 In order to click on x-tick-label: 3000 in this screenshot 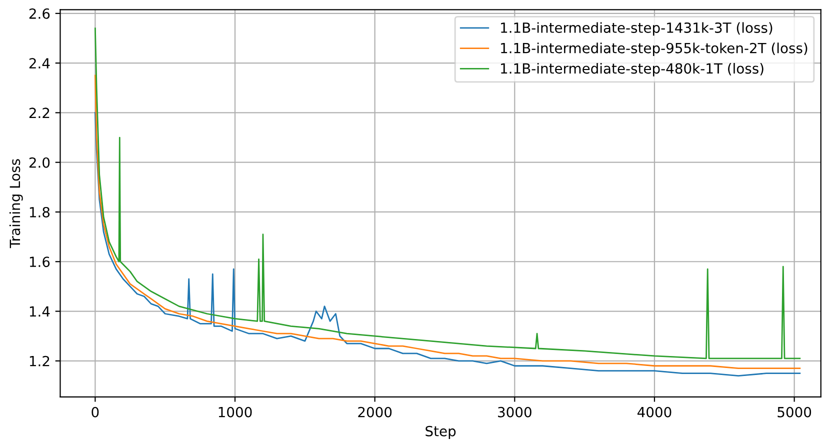, I will do `click(515, 412)`.